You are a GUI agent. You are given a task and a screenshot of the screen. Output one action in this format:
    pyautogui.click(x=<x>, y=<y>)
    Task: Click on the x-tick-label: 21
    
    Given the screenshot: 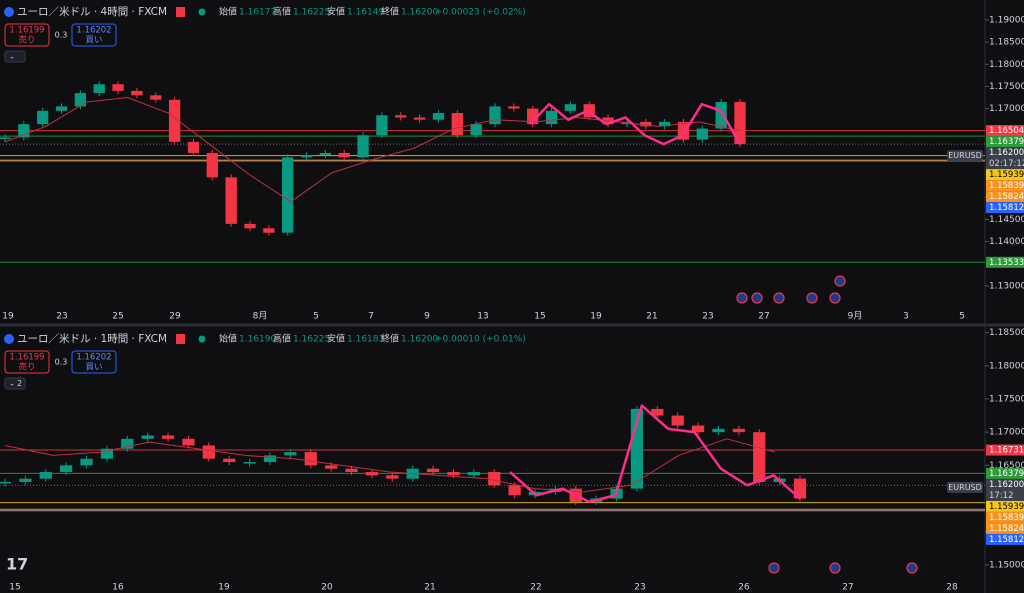 What is the action you would take?
    pyautogui.click(x=651, y=317)
    